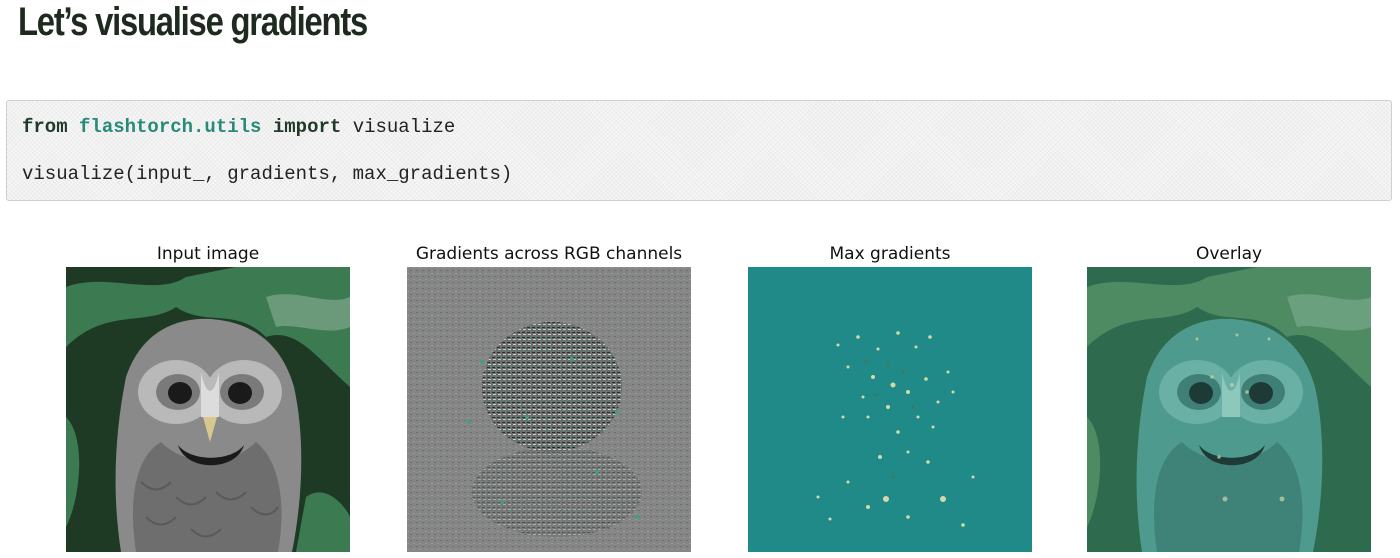 The height and width of the screenshot is (558, 1400). I want to click on panel-overlay: Overlay, so click(1229, 396).